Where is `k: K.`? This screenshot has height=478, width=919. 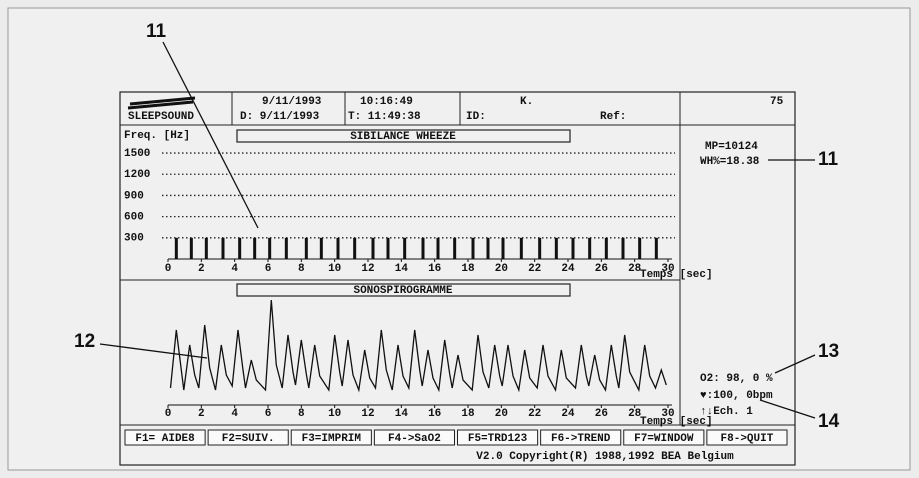 k: K. is located at coordinates (526, 102).